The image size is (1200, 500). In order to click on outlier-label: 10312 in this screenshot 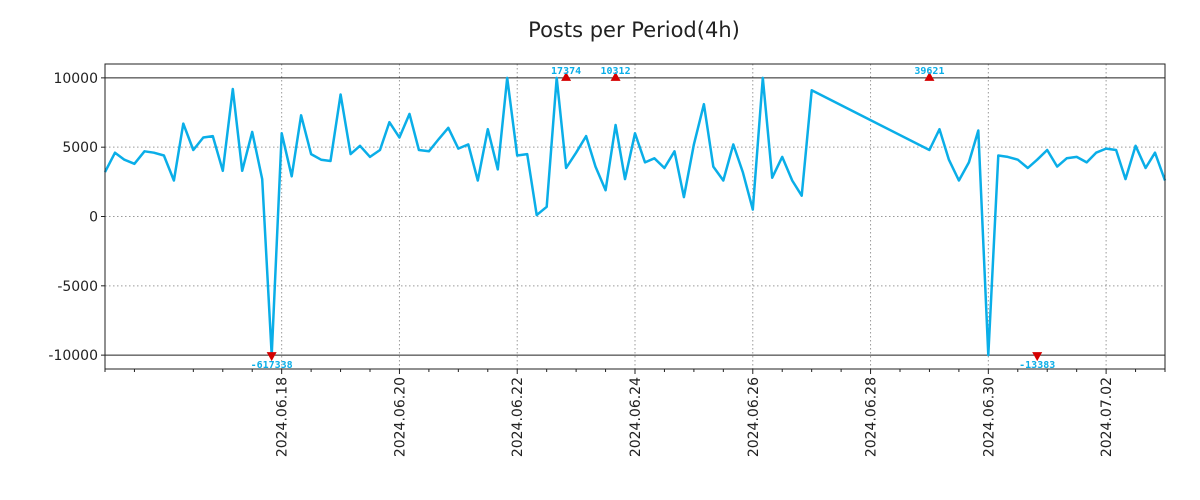, I will do `click(616, 71)`.